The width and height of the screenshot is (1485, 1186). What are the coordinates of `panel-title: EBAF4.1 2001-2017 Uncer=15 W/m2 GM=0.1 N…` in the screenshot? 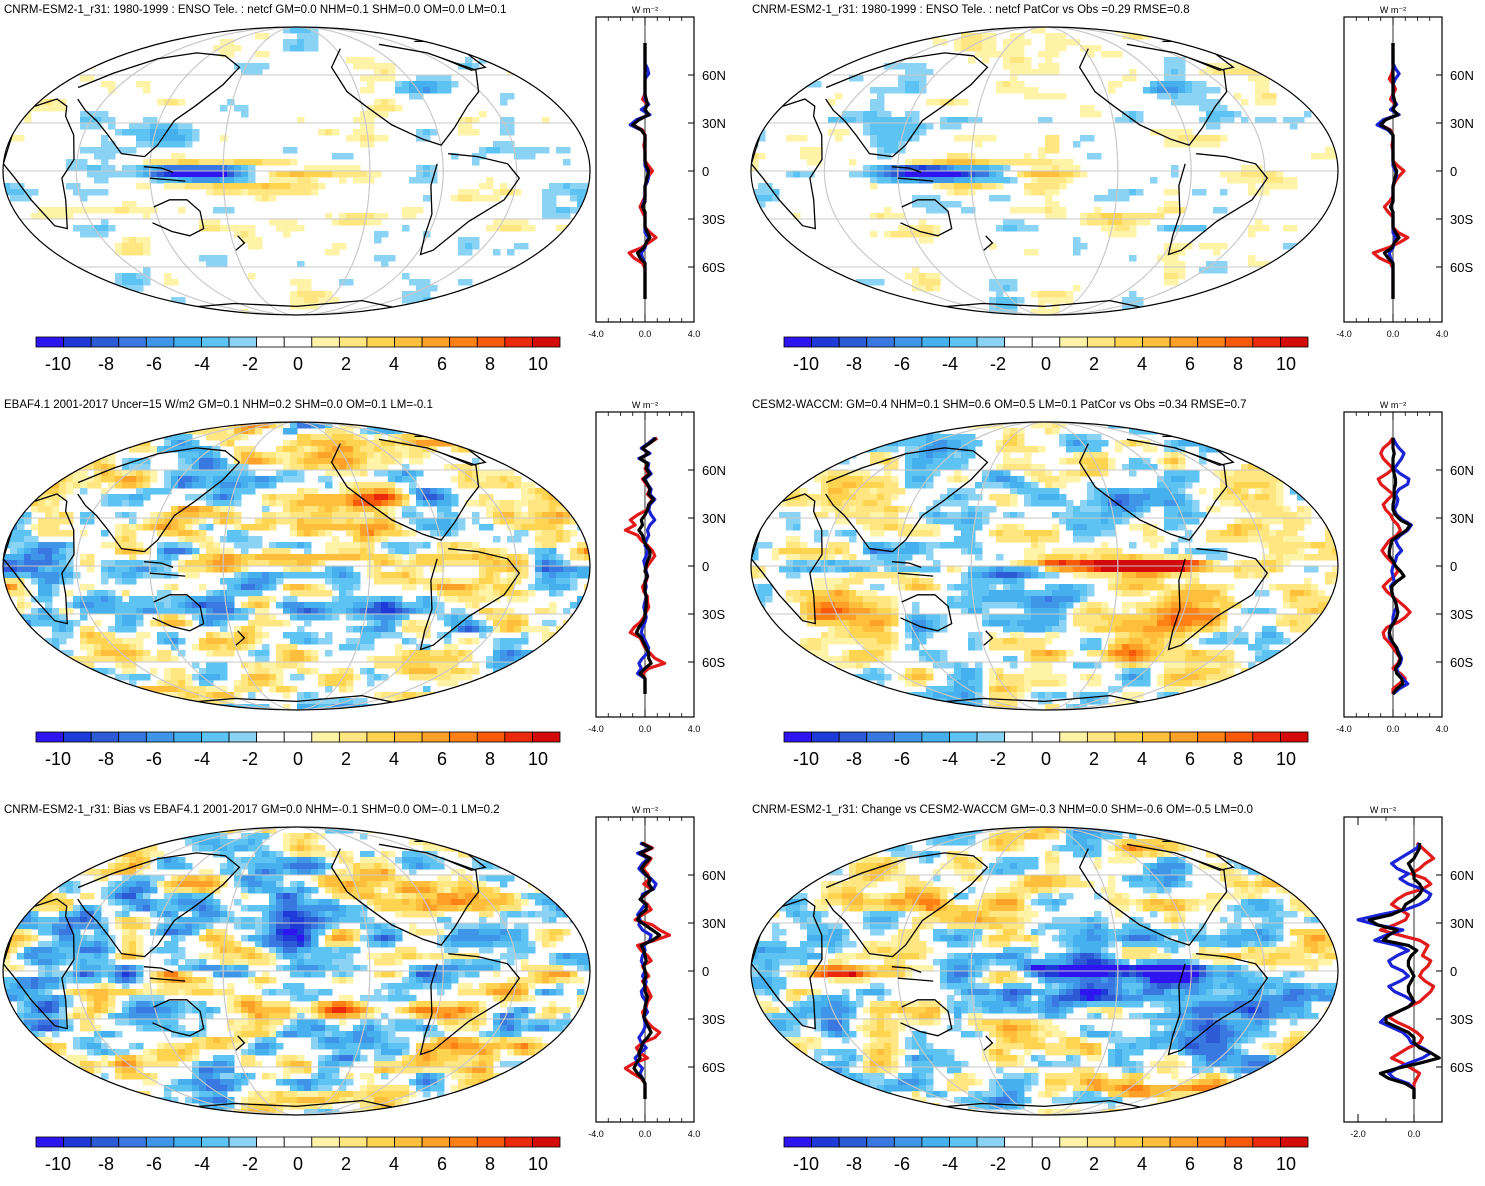 It's located at (218, 405).